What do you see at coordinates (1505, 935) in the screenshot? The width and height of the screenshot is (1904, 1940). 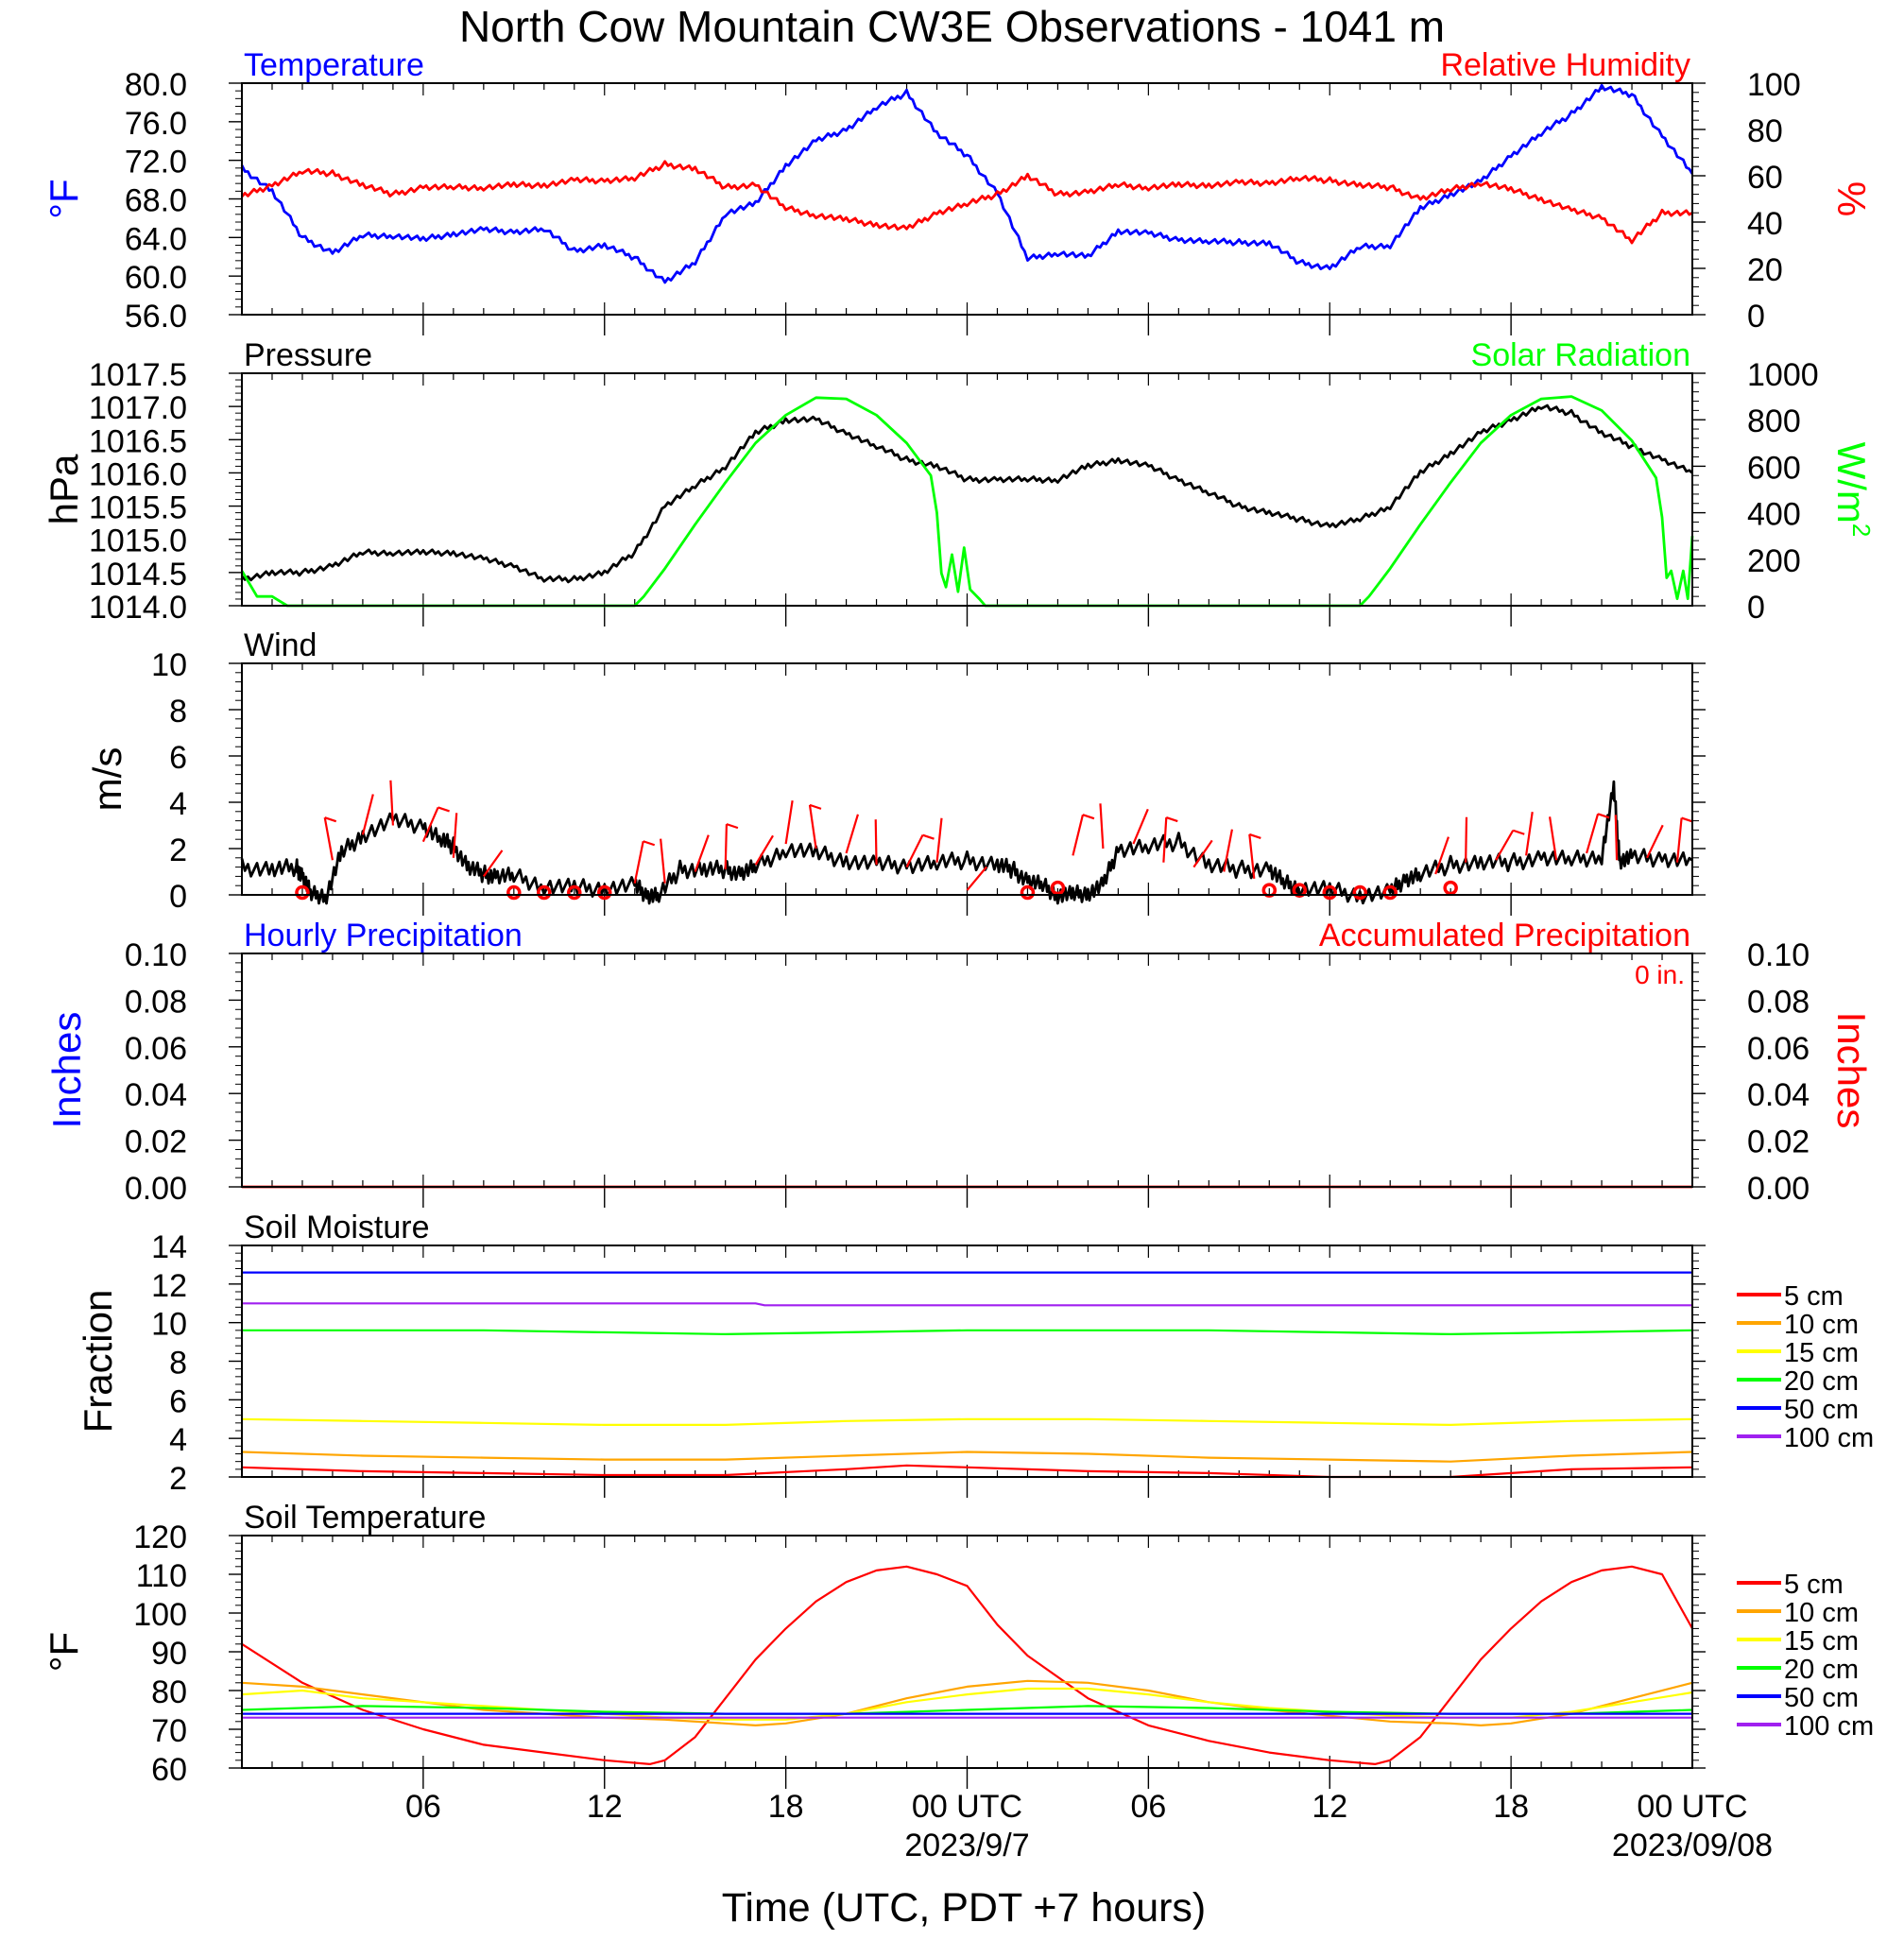 I see `panel-title-right: Accumulated Precipitation` at bounding box center [1505, 935].